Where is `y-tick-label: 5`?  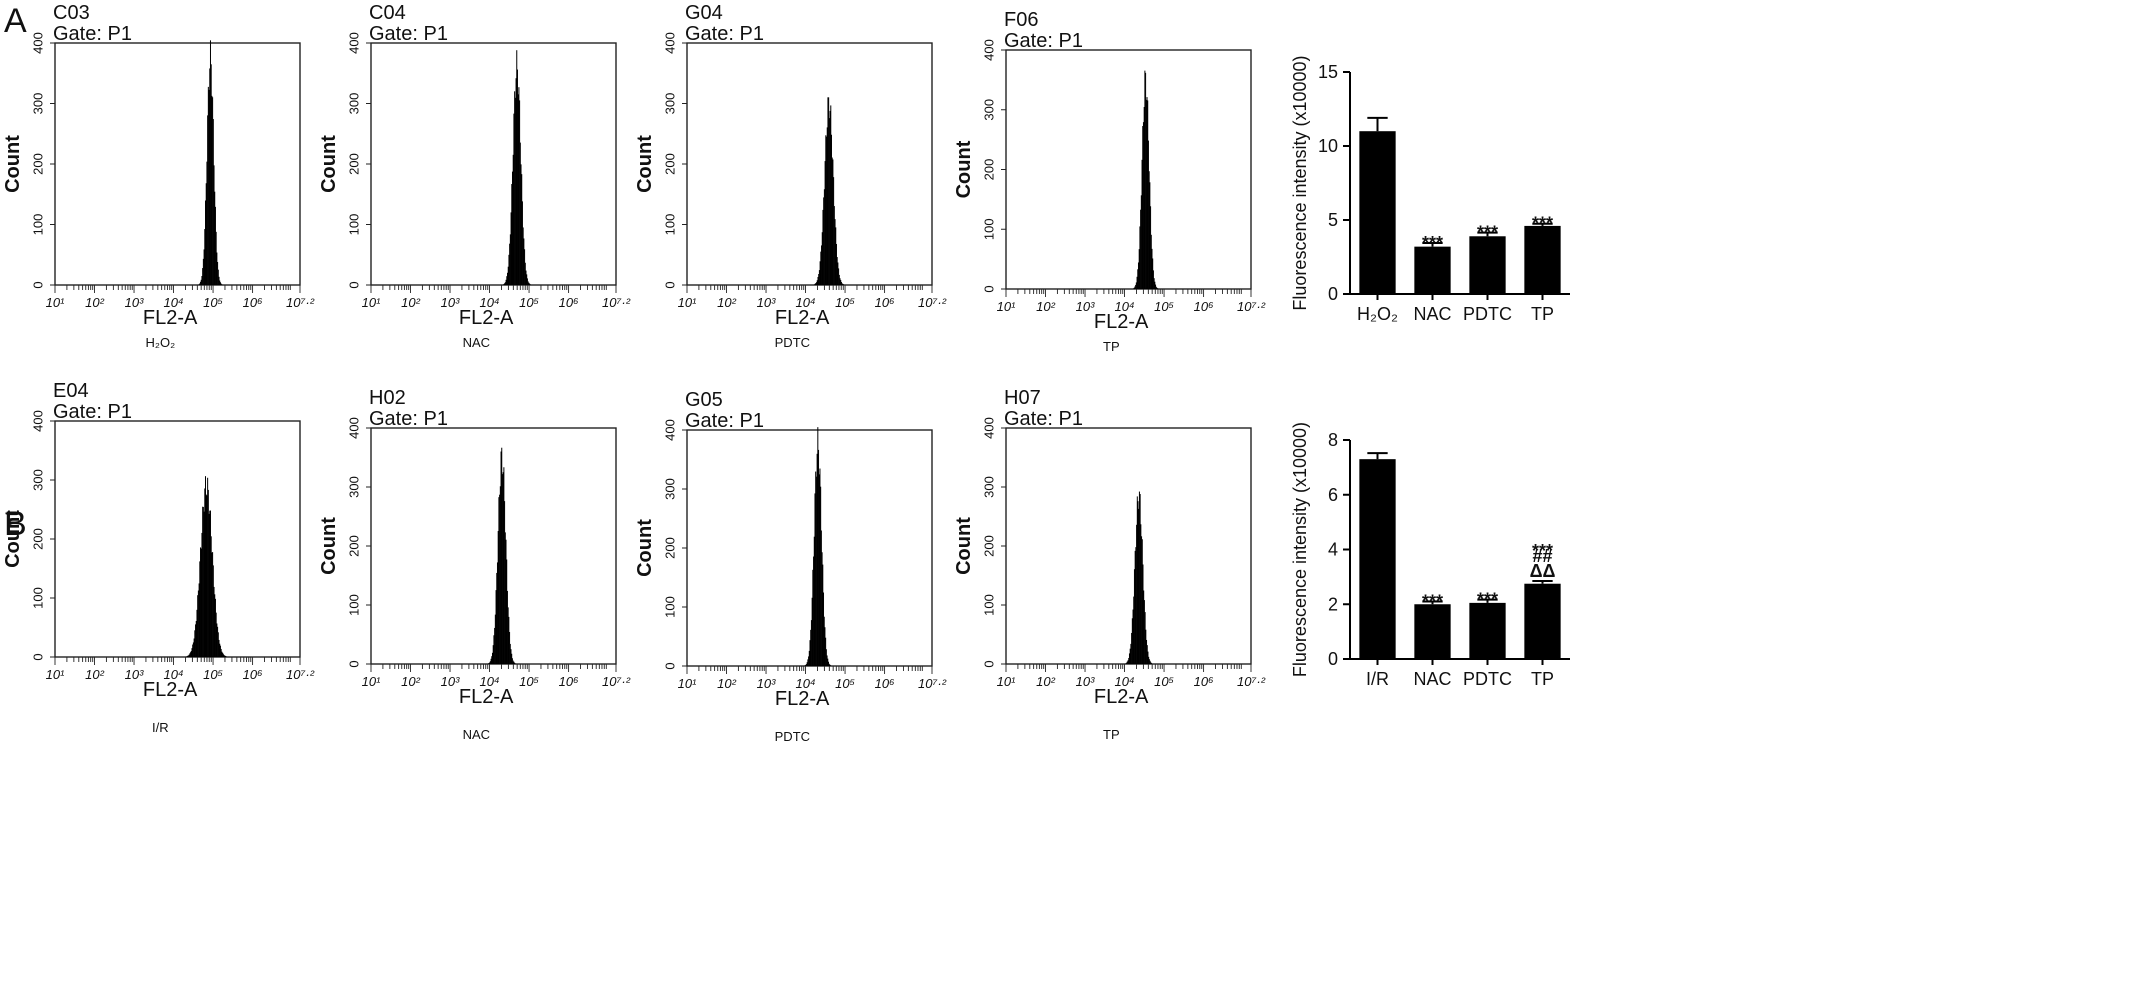
y-tick-label: 5 is located at coordinates (1333, 220).